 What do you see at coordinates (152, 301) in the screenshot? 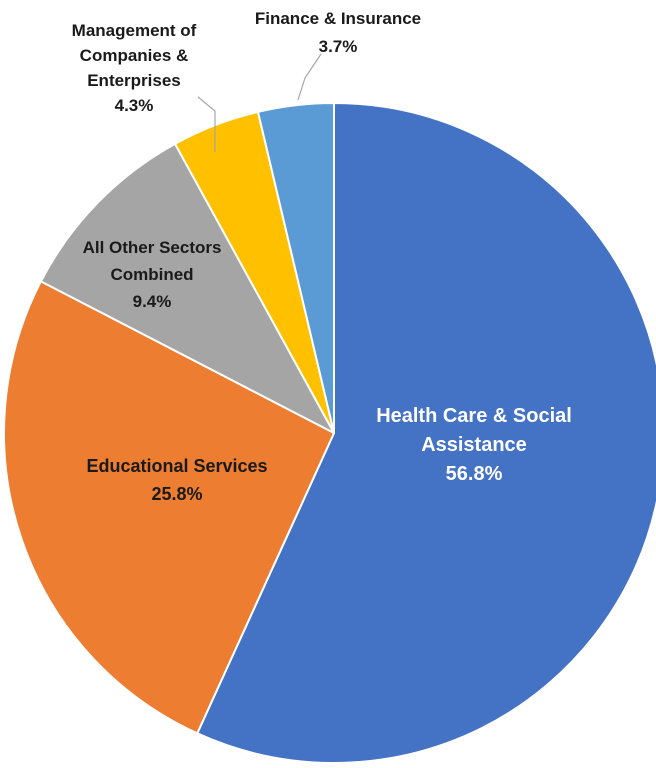
I see `slice-value-label: 9.4%` at bounding box center [152, 301].